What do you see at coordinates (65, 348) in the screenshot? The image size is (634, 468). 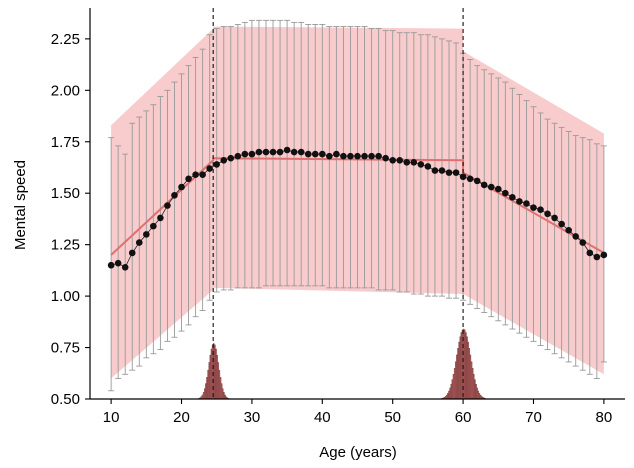 I see `y-tick-label: 0.75` at bounding box center [65, 348].